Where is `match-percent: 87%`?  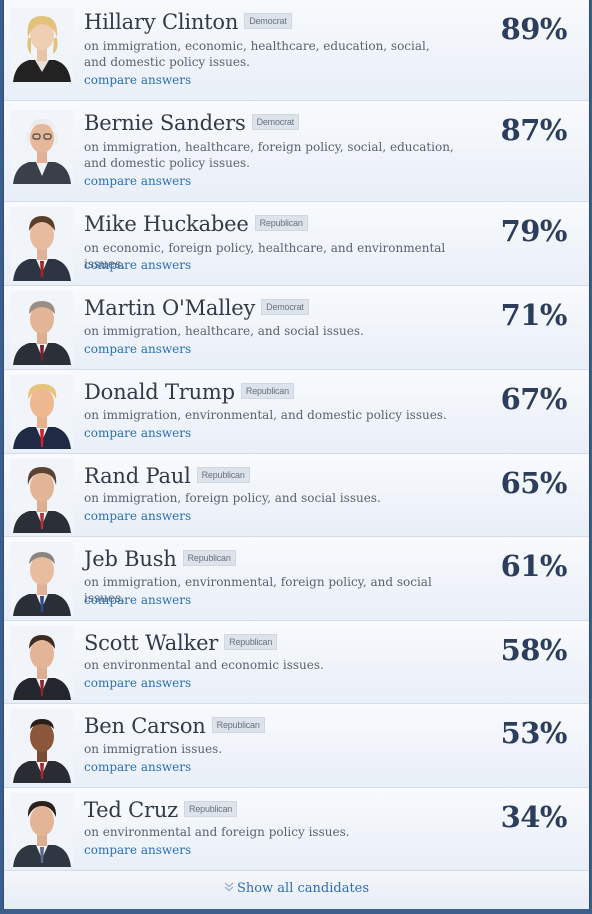 match-percent: 87% is located at coordinates (534, 130).